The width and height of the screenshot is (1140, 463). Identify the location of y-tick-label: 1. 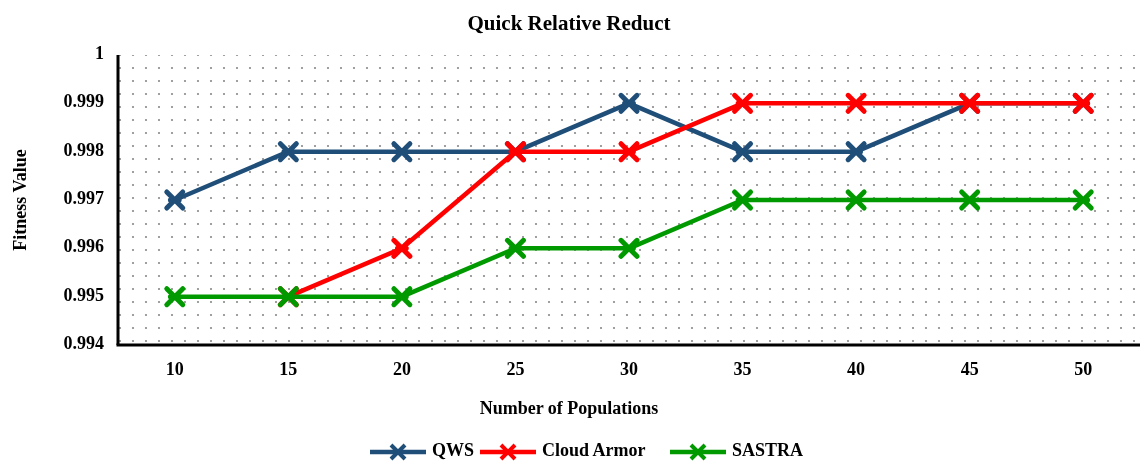
(99, 53).